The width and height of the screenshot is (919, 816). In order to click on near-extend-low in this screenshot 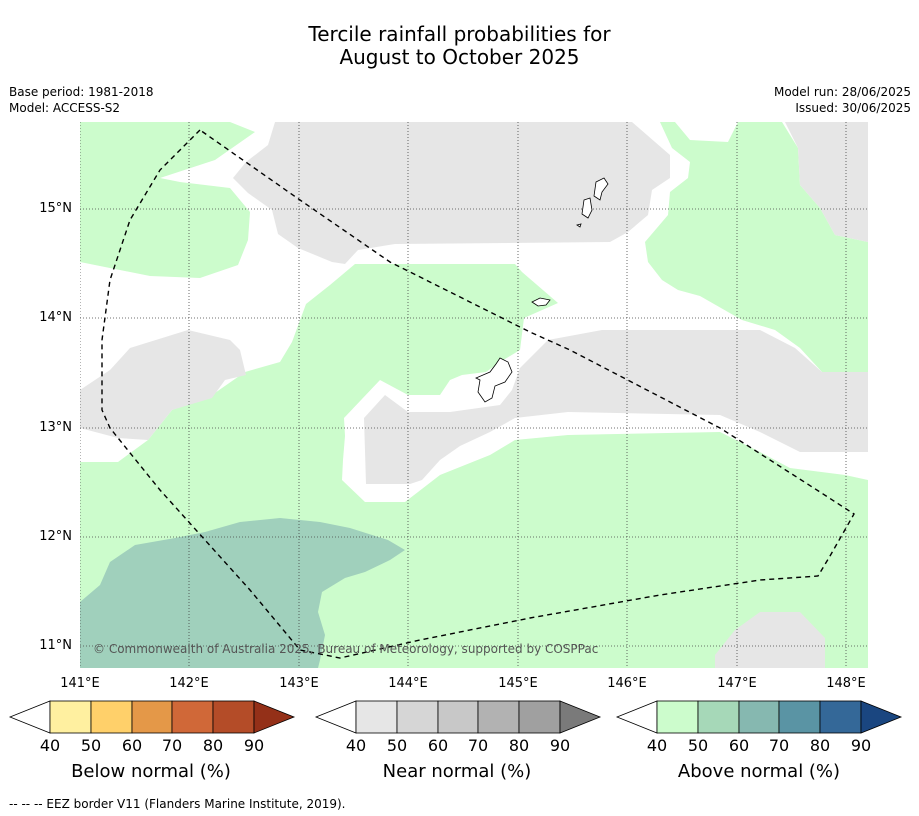, I will do `click(335, 717)`.